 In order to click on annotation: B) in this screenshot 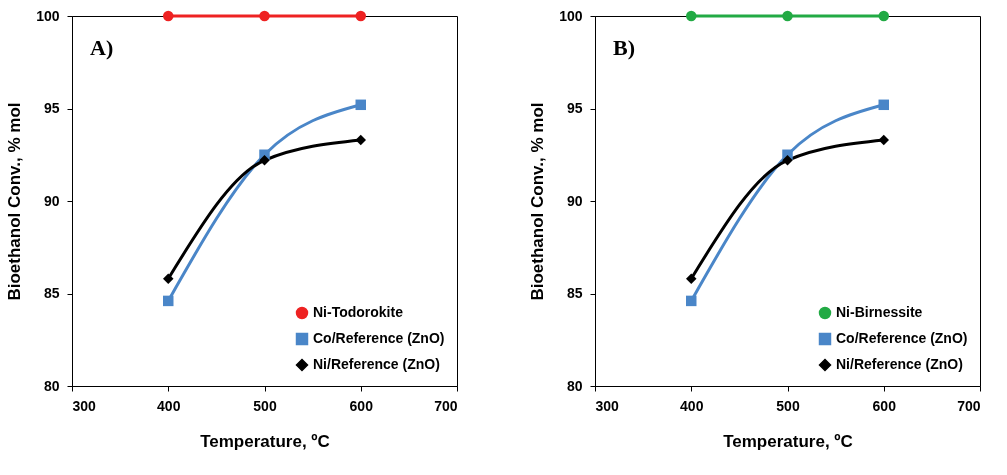, I will do `click(624, 47)`.